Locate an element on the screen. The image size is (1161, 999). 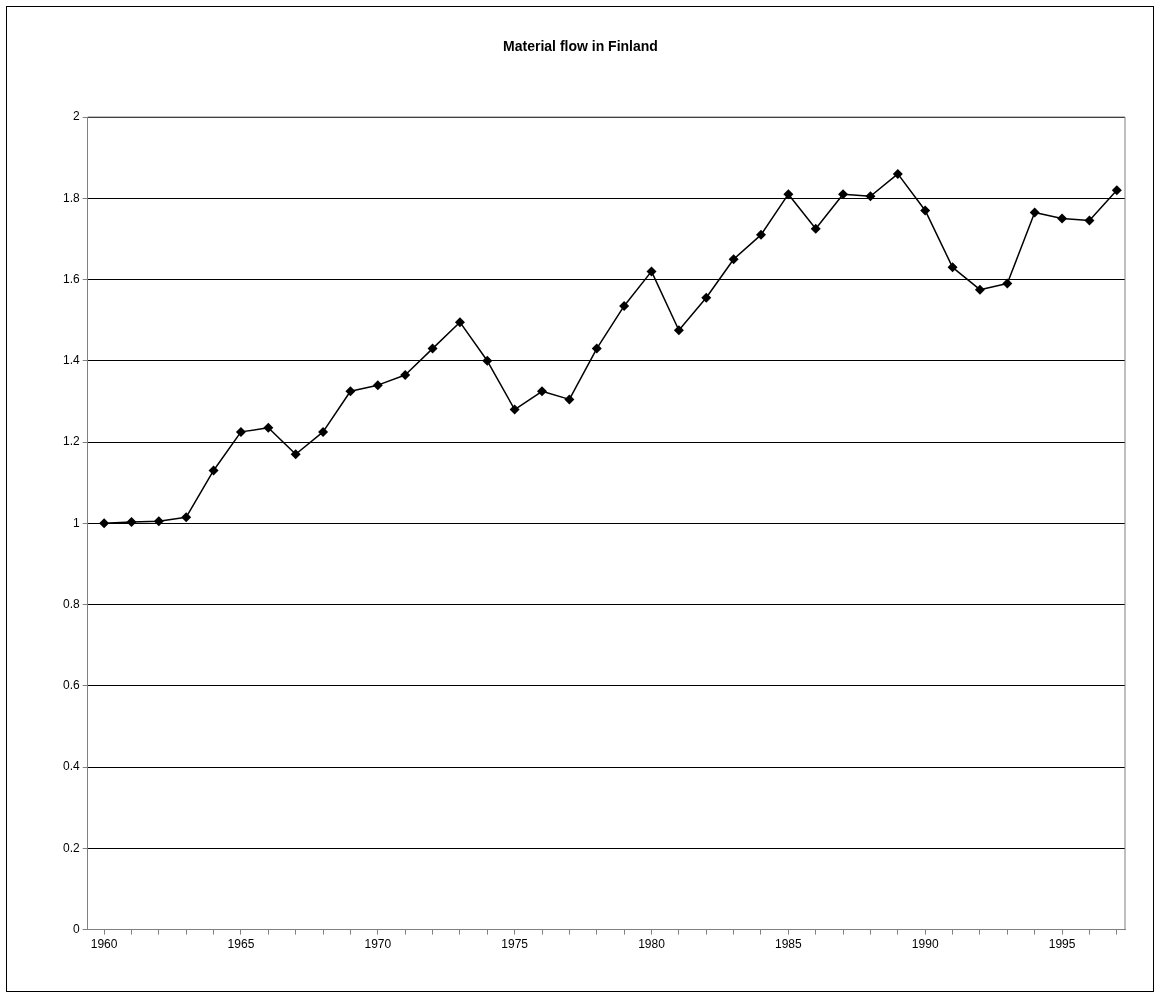
x-tick-label: 1965 is located at coordinates (241, 944).